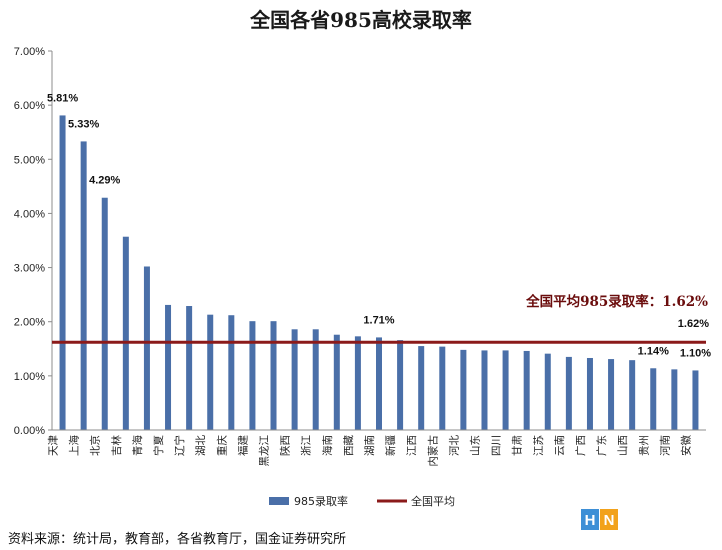 The height and width of the screenshot is (550, 722). I want to click on x-tick-label: 浙江, so click(307, 445).